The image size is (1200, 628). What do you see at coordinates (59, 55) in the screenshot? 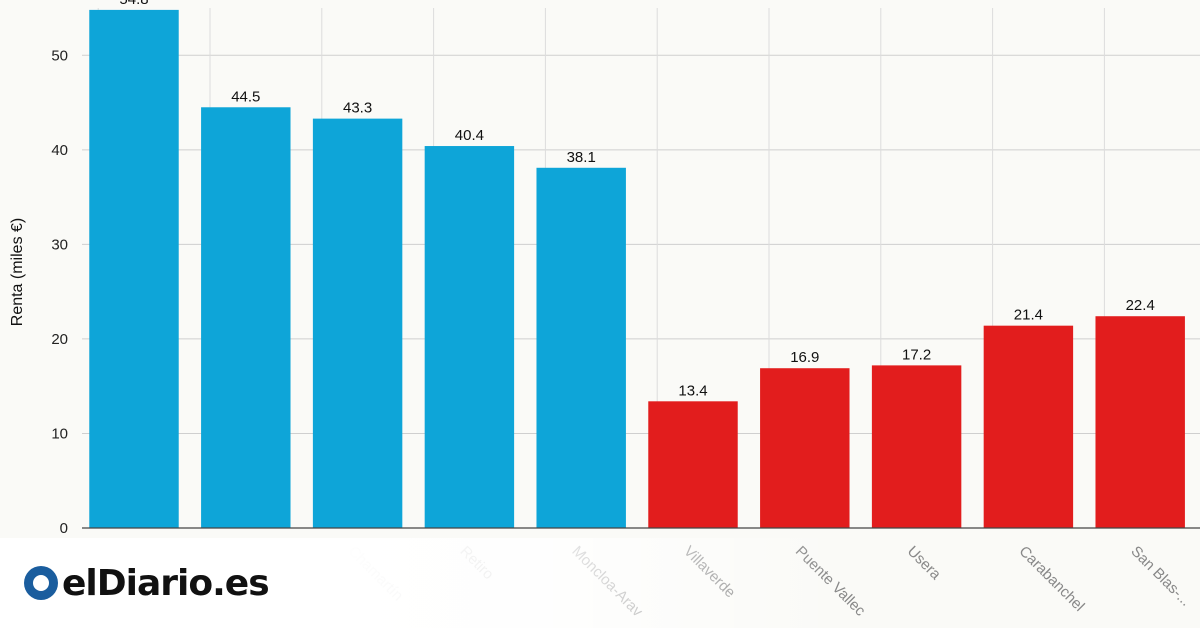
I see `y-tick-label: 50` at bounding box center [59, 55].